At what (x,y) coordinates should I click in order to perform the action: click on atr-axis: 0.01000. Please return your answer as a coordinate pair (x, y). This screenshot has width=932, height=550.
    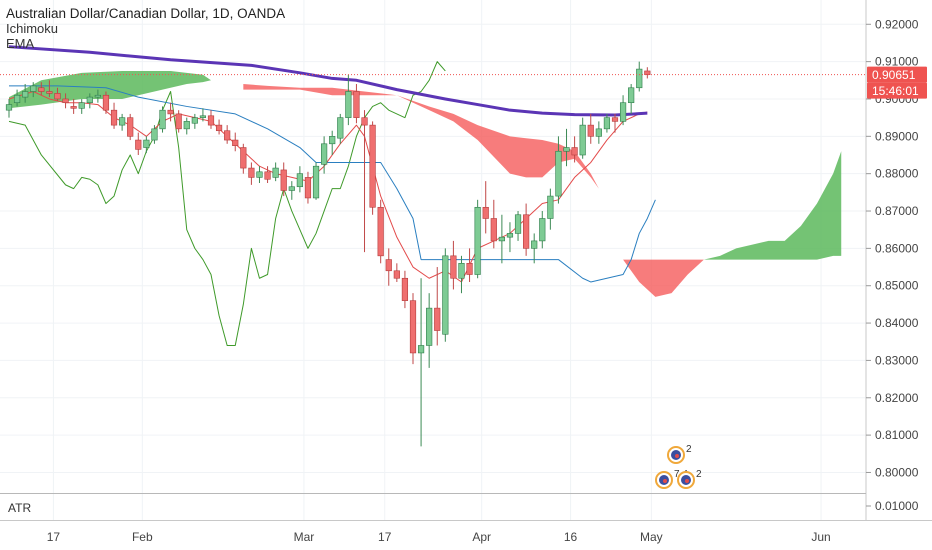
    Looking at the image, I should click on (892, 506).